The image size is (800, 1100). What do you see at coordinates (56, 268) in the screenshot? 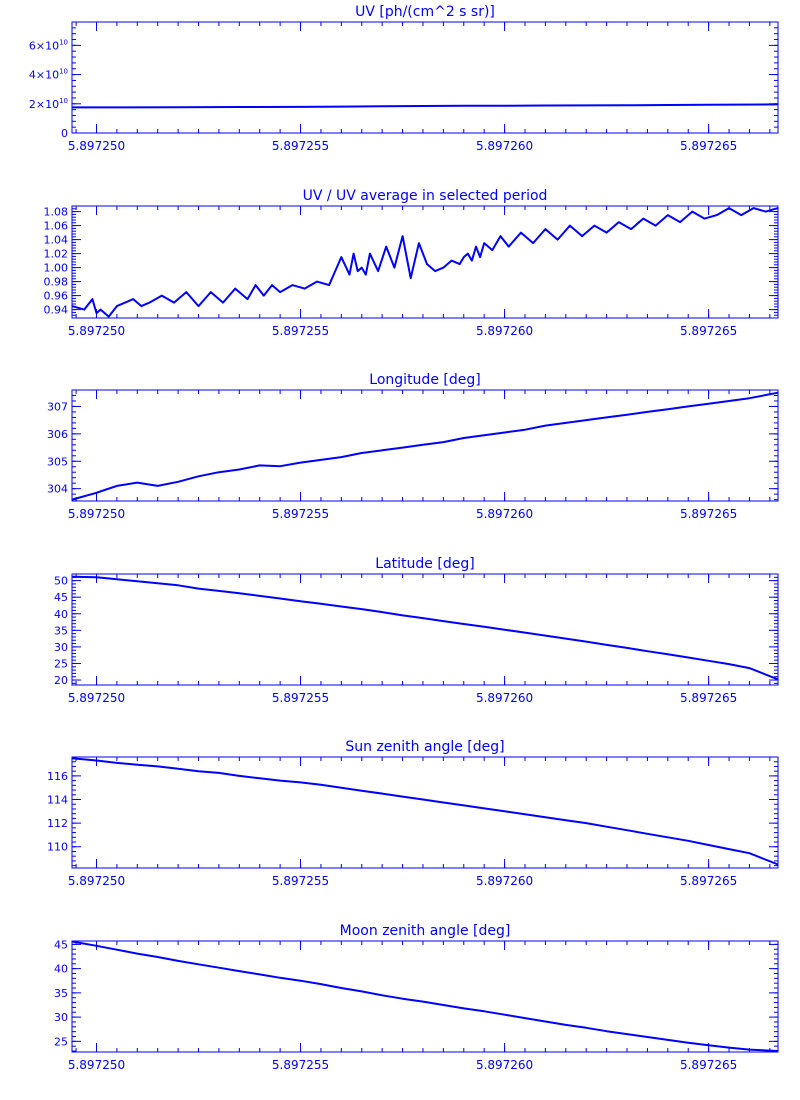
I see `y-tick-label: 1.00` at bounding box center [56, 268].